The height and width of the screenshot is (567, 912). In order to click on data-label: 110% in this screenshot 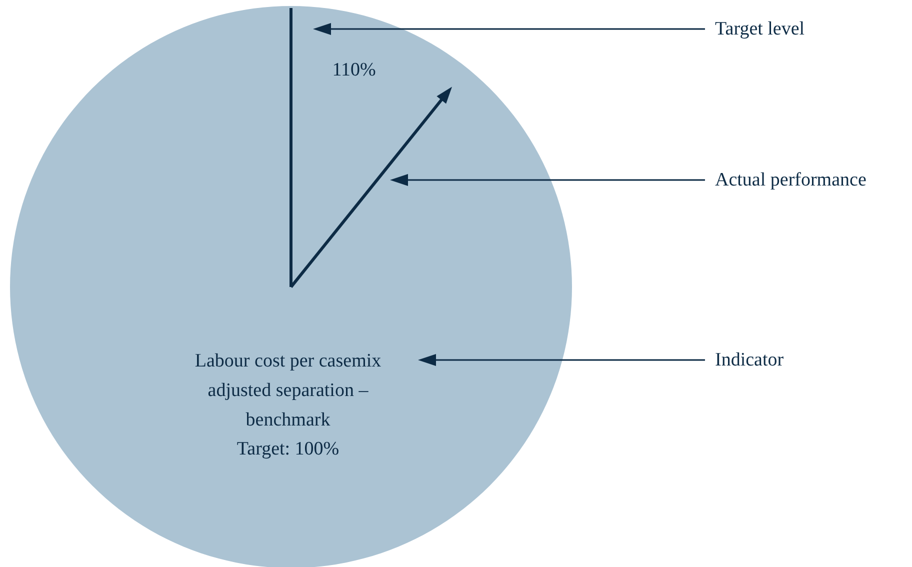, I will do `click(354, 70)`.